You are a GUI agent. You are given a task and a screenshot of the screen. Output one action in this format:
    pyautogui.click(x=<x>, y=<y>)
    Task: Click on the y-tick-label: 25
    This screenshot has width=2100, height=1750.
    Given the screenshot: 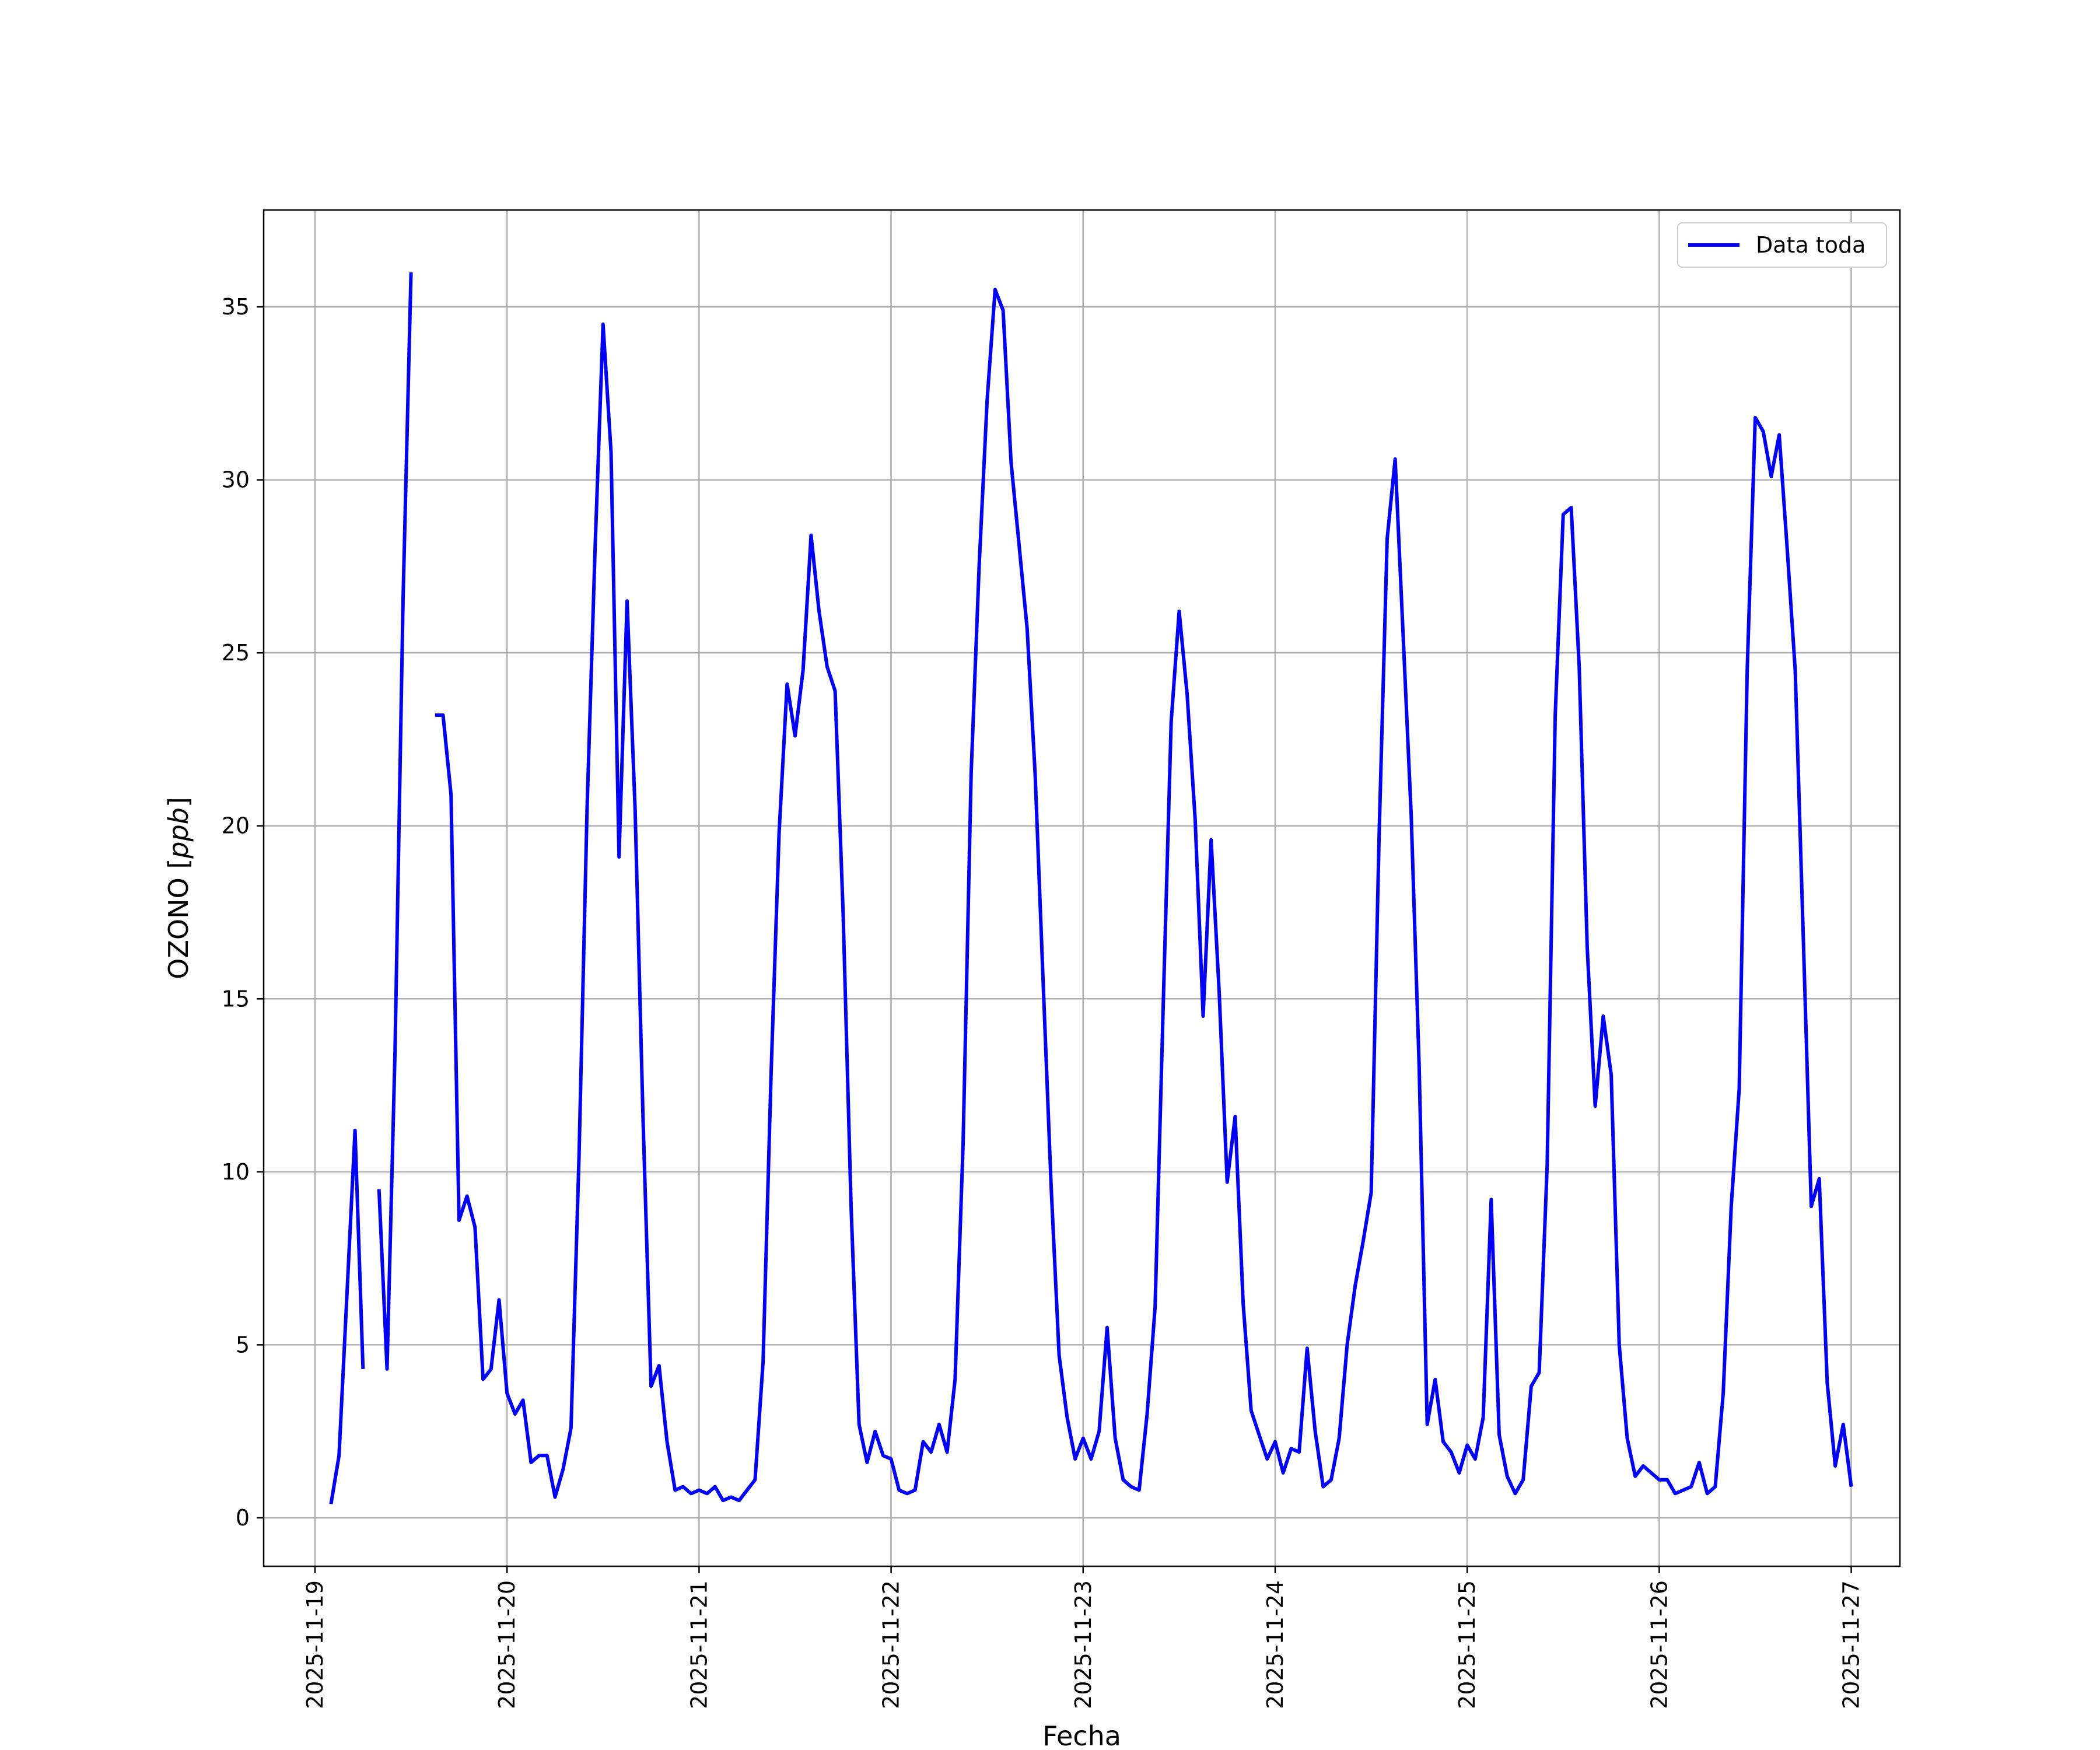 What is the action you would take?
    pyautogui.click(x=236, y=653)
    